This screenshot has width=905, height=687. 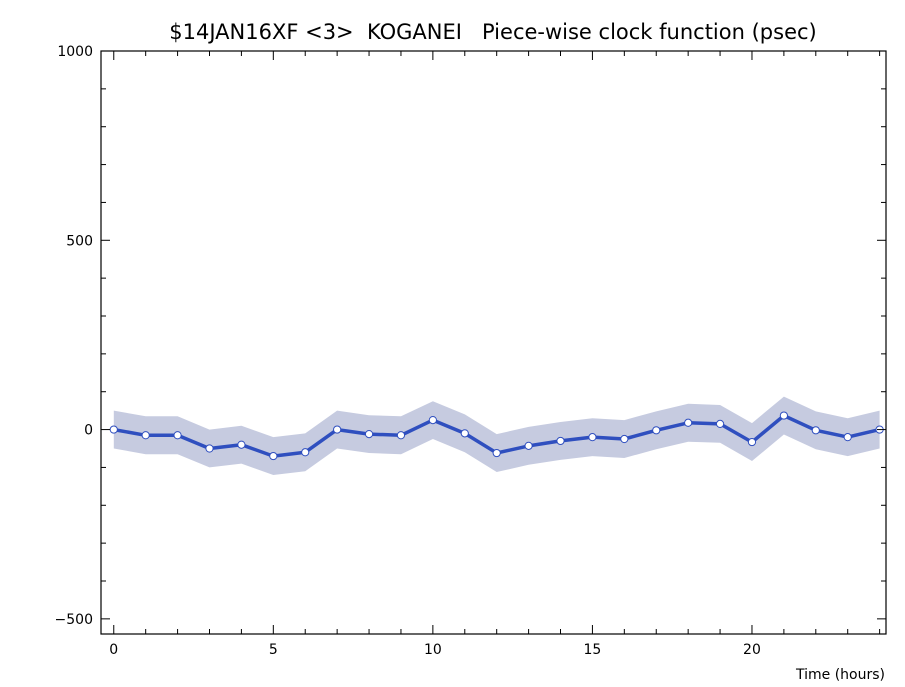 What do you see at coordinates (433, 650) in the screenshot?
I see `x-tick-label: 10` at bounding box center [433, 650].